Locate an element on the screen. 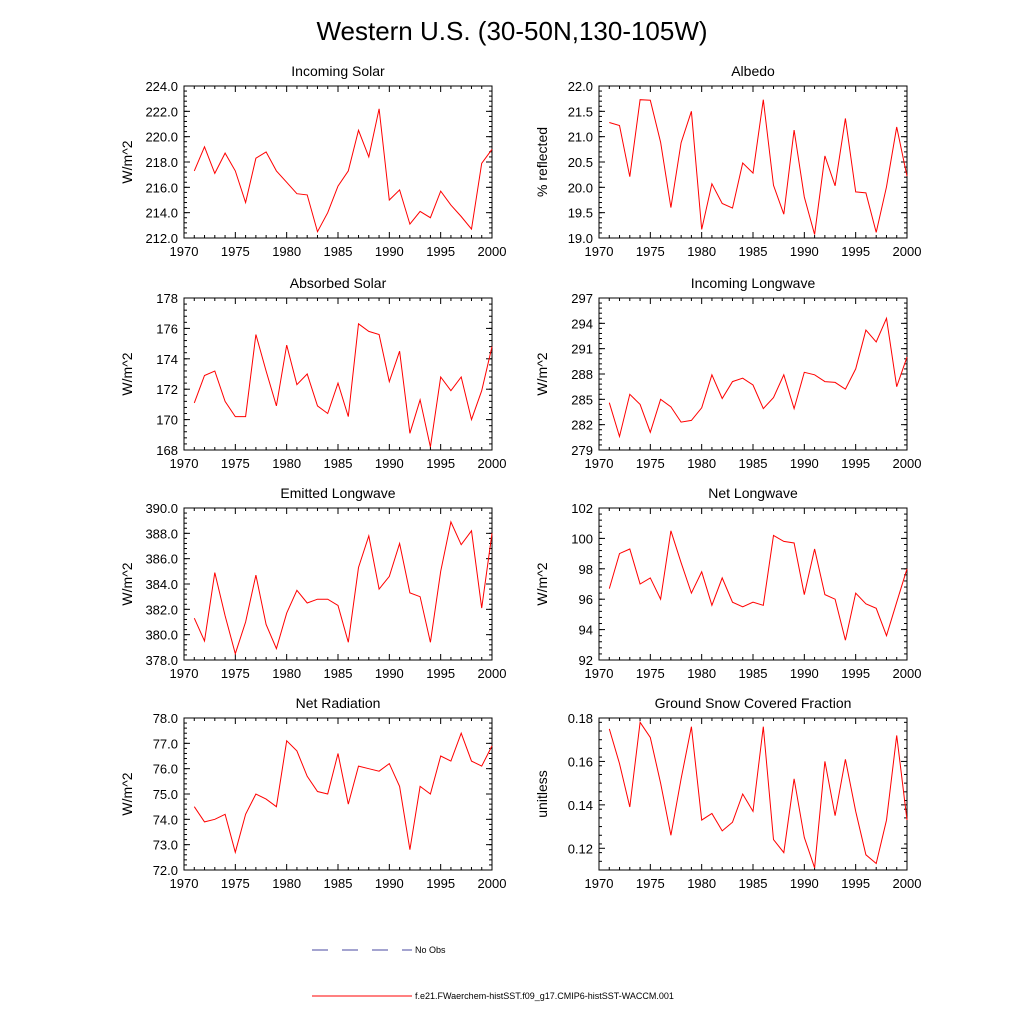 The width and height of the screenshot is (1024, 1024). y-tick-label-net-longwave: 96 is located at coordinates (586, 599).